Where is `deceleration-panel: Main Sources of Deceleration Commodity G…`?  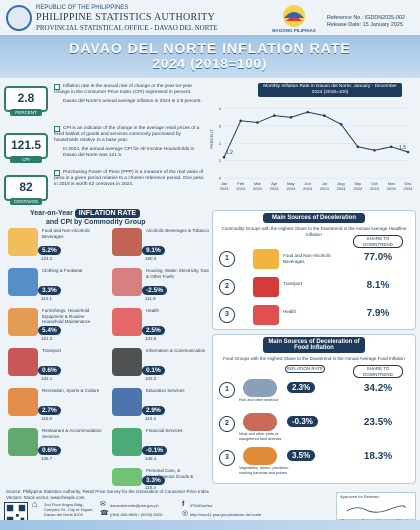
deceleration-panel: Main Sources of Deceleration Commodity G… is located at coordinates (314, 270).